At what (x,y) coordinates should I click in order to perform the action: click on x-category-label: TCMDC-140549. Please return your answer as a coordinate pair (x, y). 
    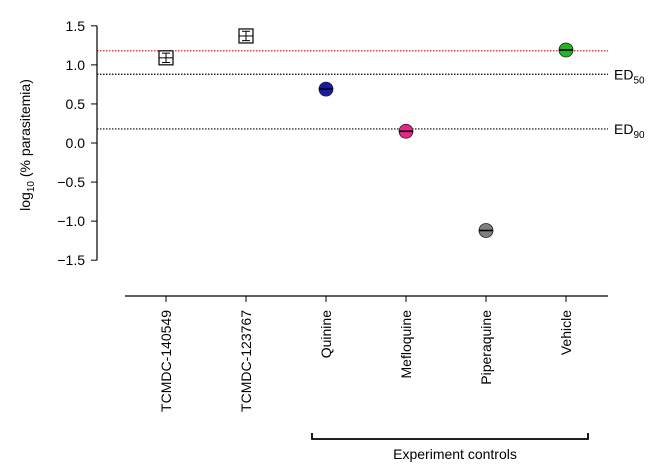
    Looking at the image, I should click on (166, 361).